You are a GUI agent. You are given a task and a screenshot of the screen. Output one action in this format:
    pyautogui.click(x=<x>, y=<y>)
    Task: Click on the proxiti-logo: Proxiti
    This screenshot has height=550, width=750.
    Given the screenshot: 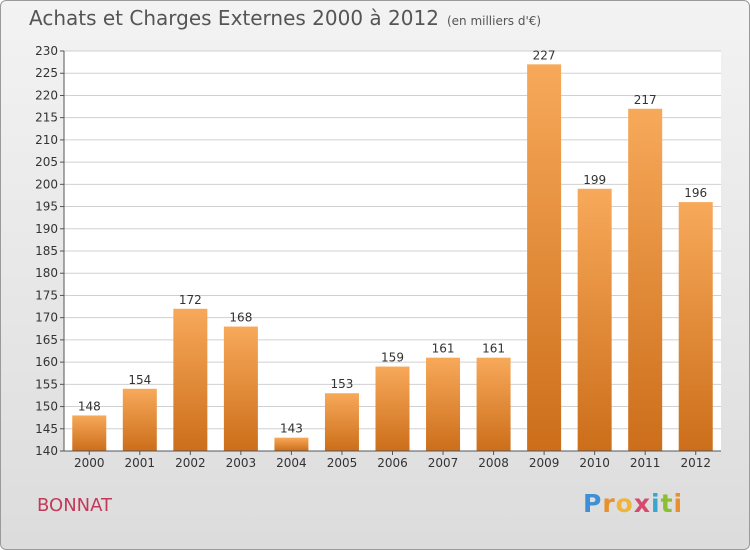 What is the action you would take?
    pyautogui.click(x=633, y=503)
    